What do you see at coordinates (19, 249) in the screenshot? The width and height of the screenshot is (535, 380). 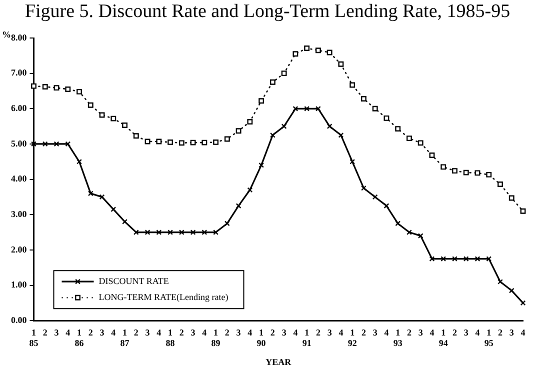 I see `y-tick-label: 2.00` at bounding box center [19, 249].